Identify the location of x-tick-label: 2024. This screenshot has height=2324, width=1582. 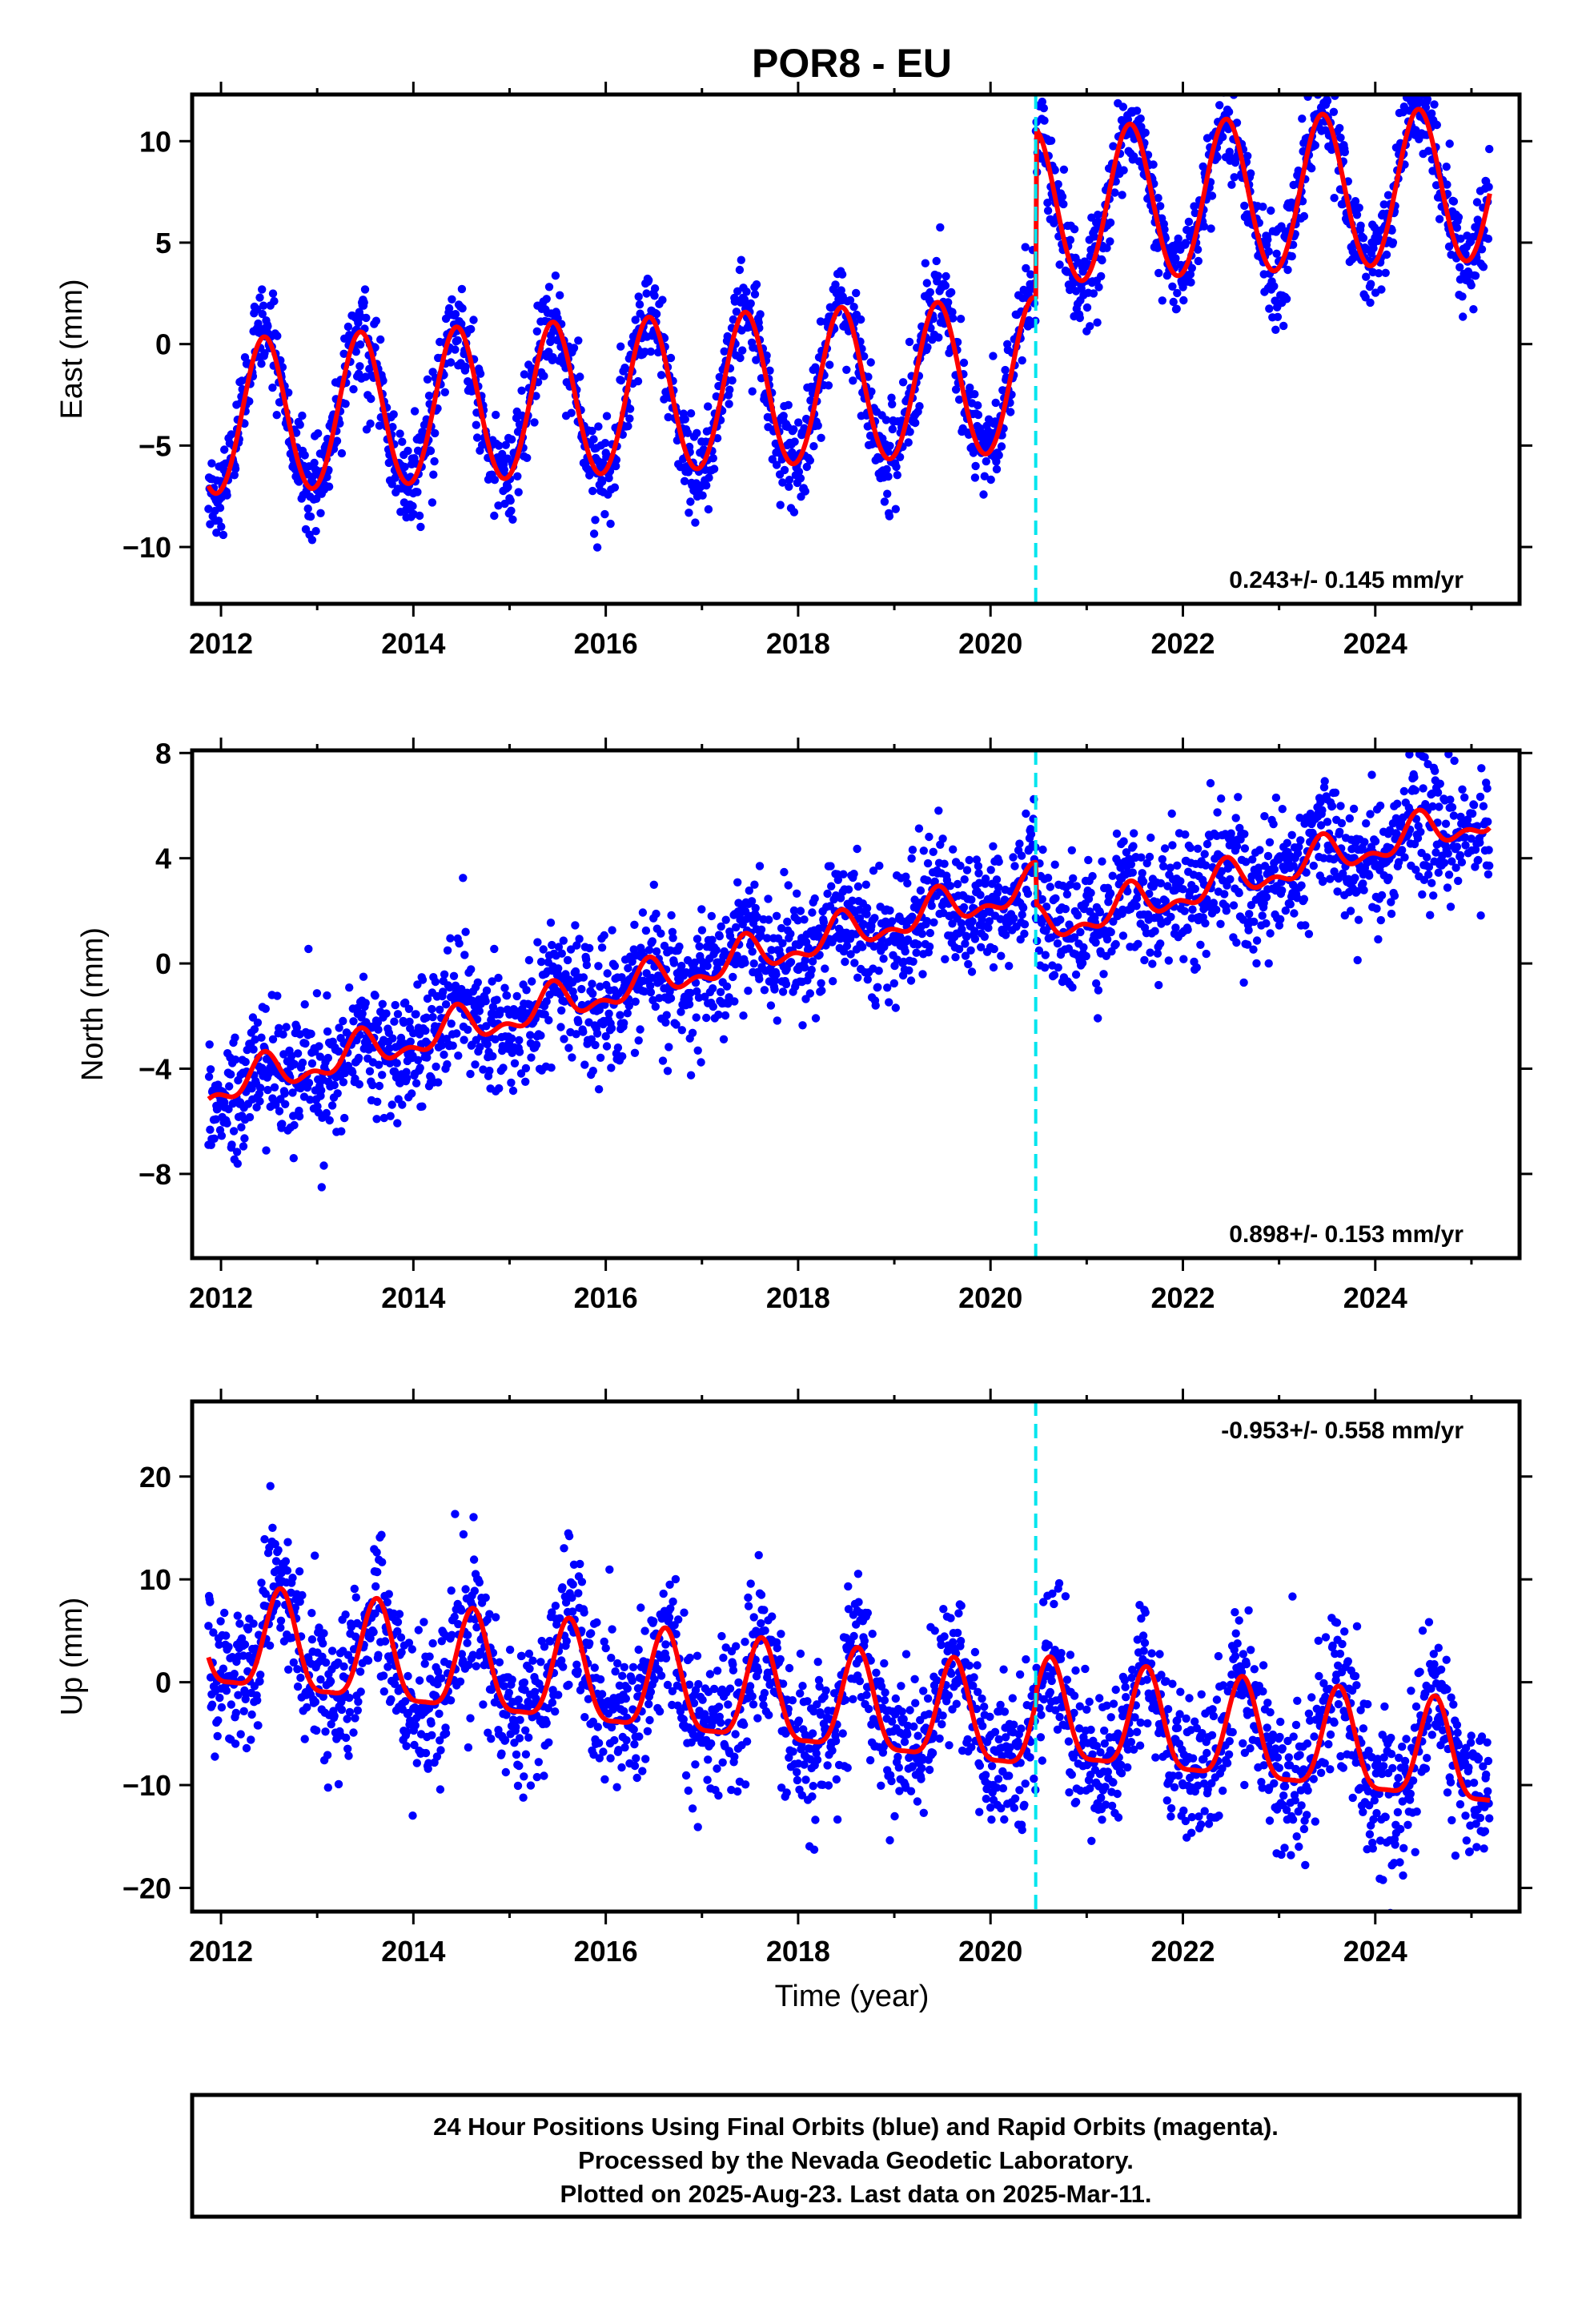
(1375, 1297).